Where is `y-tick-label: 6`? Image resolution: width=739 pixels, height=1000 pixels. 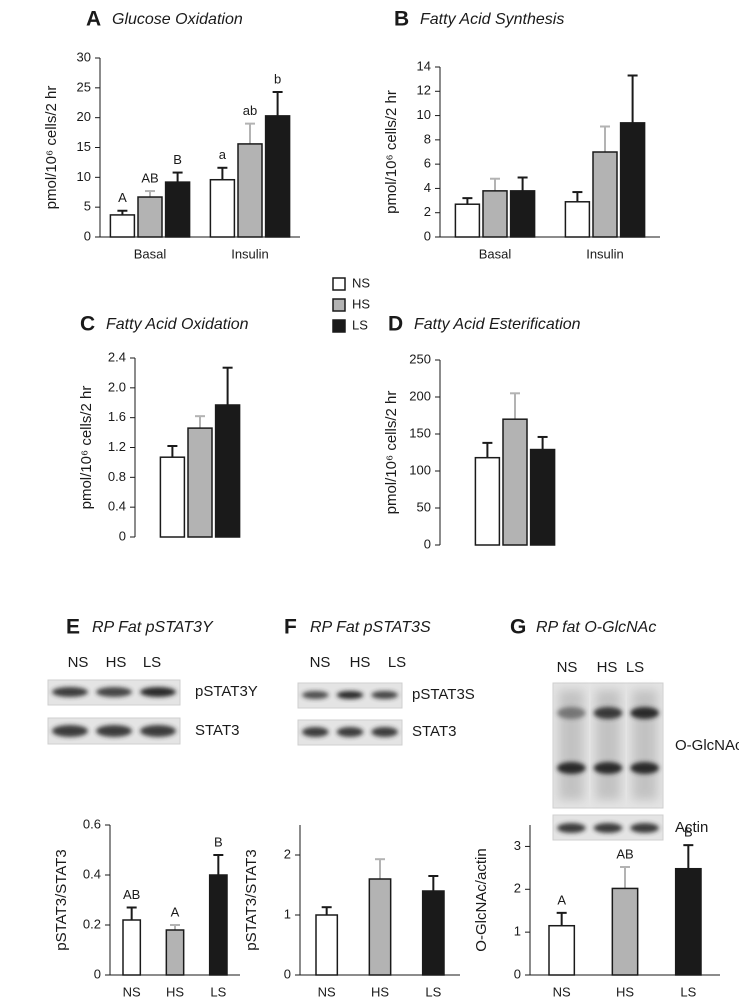
y-tick-label: 6 is located at coordinates (427, 163).